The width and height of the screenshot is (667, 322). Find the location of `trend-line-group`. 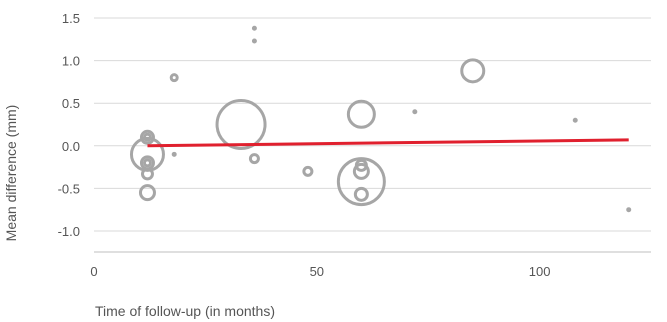

trend-line-group is located at coordinates (388, 143).